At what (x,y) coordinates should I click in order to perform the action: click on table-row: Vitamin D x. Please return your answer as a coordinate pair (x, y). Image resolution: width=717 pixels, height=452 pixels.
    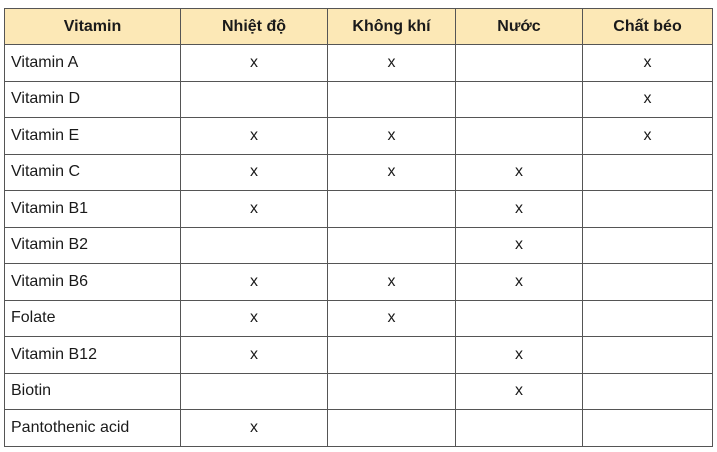
    Looking at the image, I should click on (358, 99).